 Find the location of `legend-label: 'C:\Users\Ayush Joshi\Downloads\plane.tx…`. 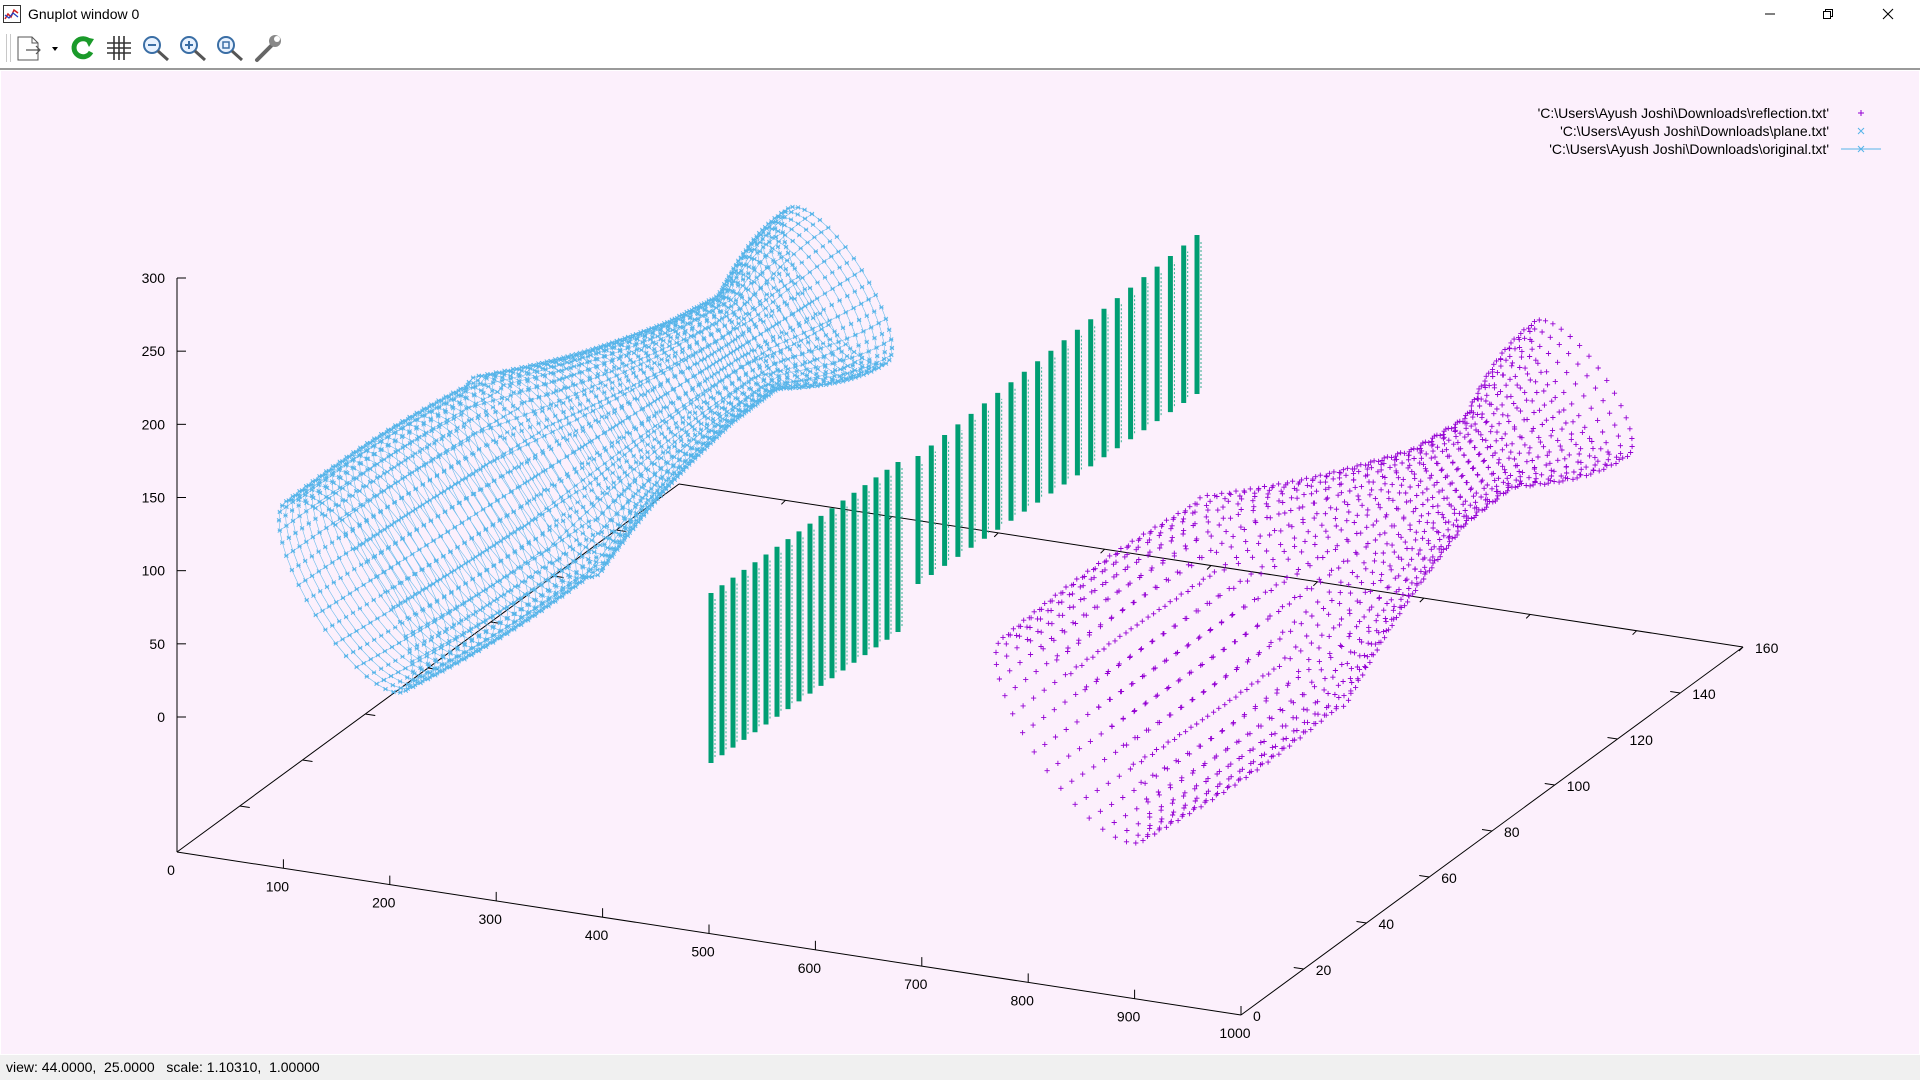

legend-label: 'C:\Users\Ayush Joshi\Downloads\plane.tx… is located at coordinates (1694, 131).